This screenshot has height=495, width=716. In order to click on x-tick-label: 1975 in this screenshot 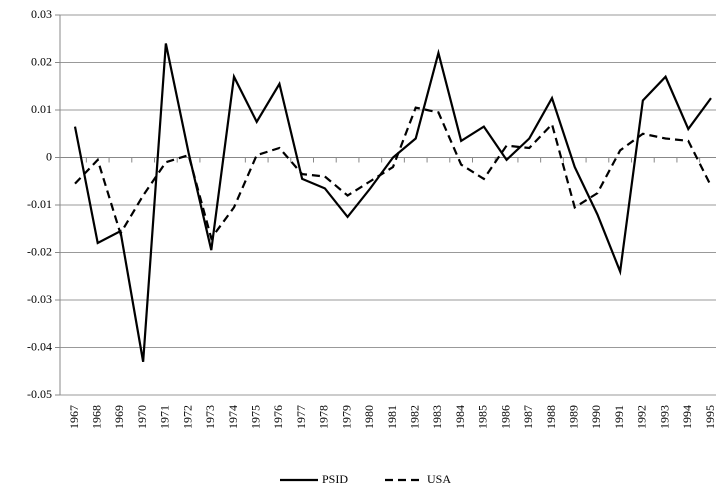, I will do `click(255, 417)`.